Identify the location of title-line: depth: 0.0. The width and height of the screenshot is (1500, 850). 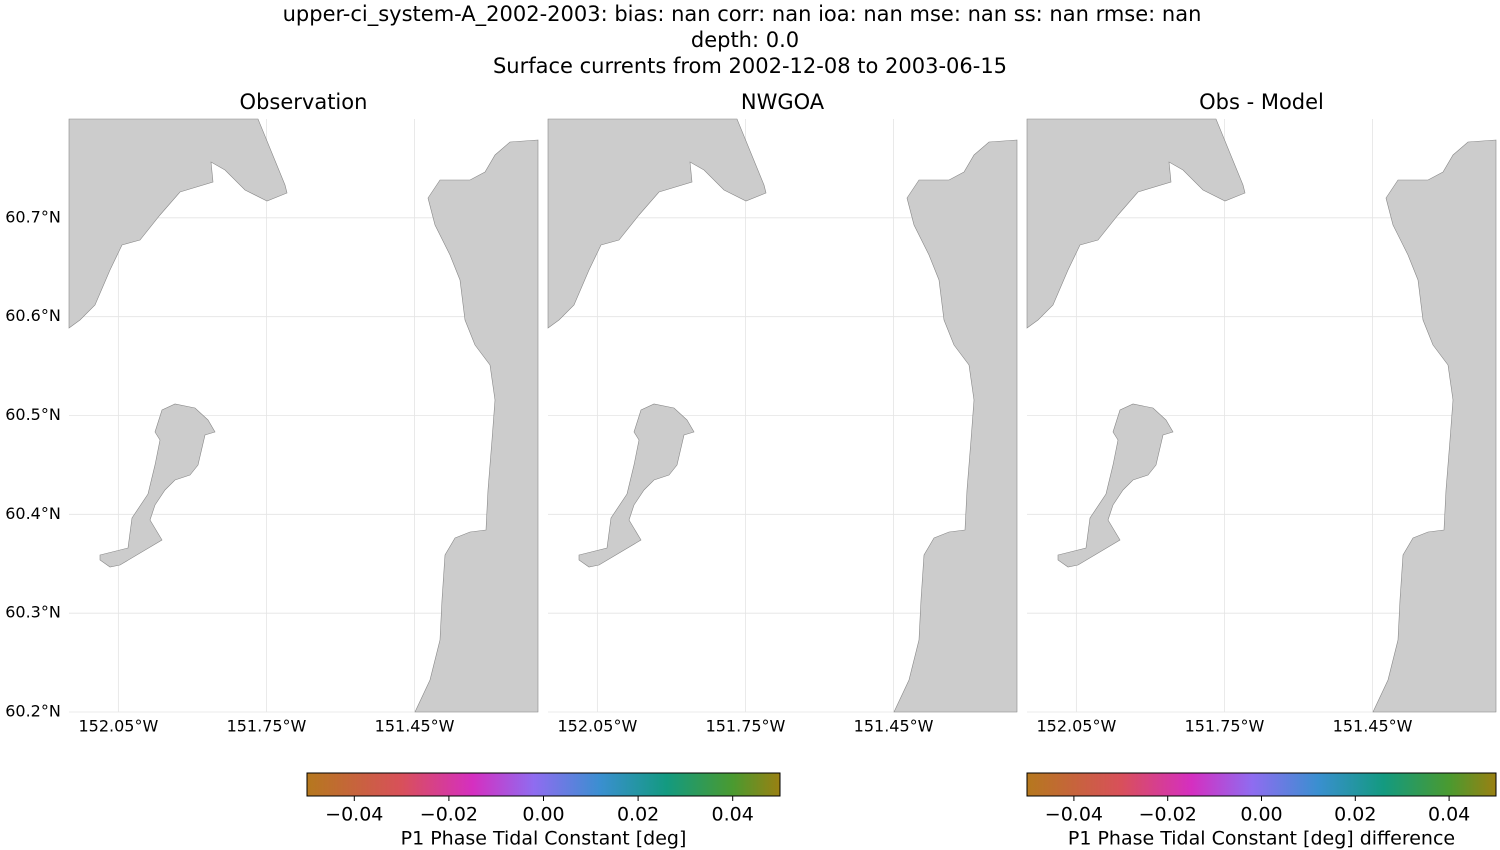
(745, 40).